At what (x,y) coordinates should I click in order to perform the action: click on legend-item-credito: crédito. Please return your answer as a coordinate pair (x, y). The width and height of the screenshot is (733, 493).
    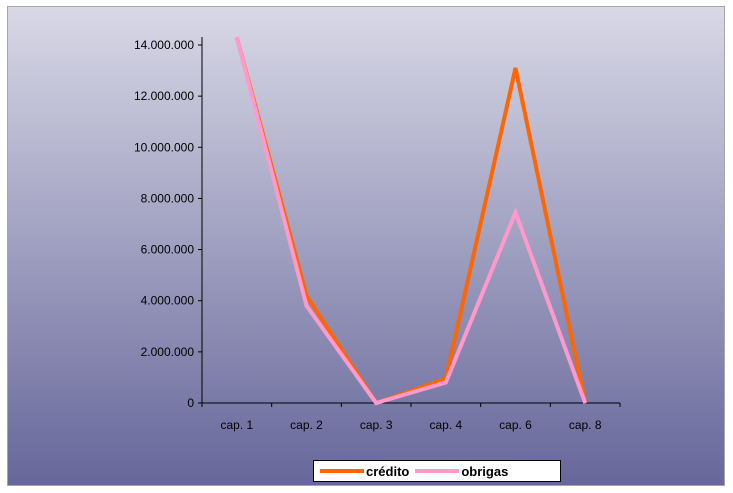
    Looking at the image, I should click on (364, 471).